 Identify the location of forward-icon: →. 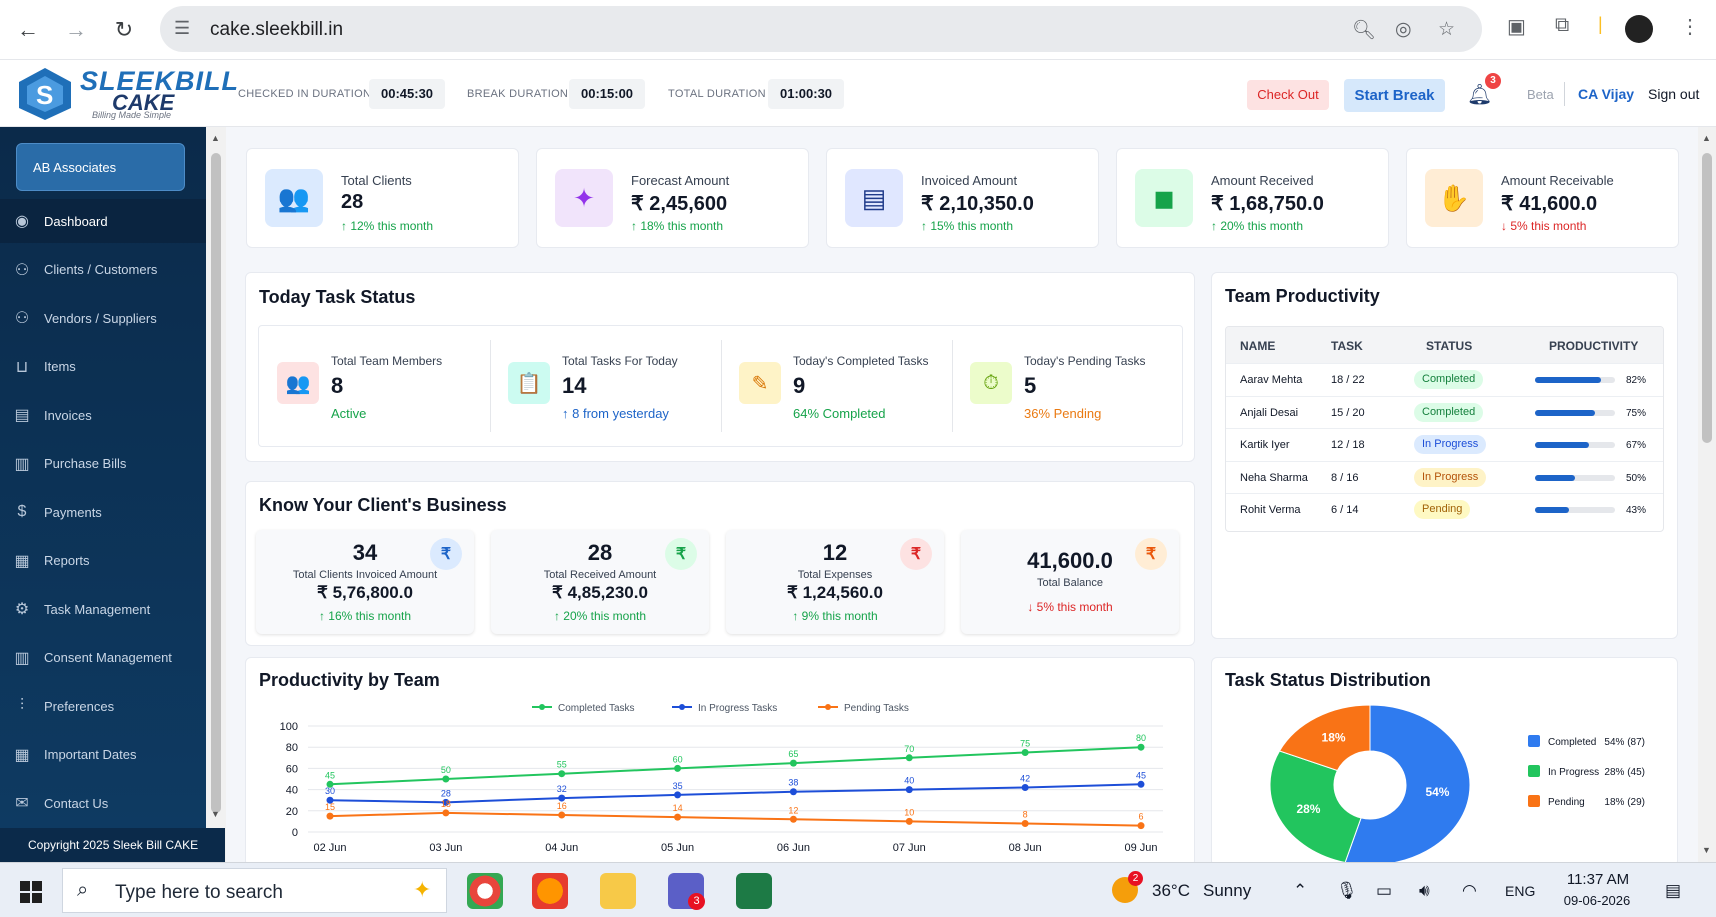
(76, 29).